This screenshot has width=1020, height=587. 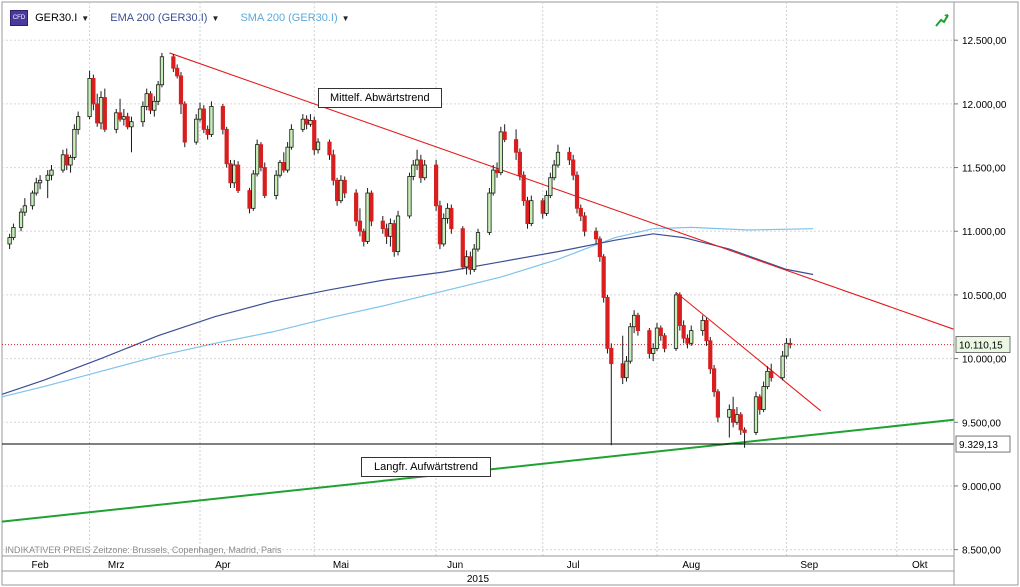 I want to click on ema-indicator-label: EMA 200 (GER30.I), so click(x=159, y=17).